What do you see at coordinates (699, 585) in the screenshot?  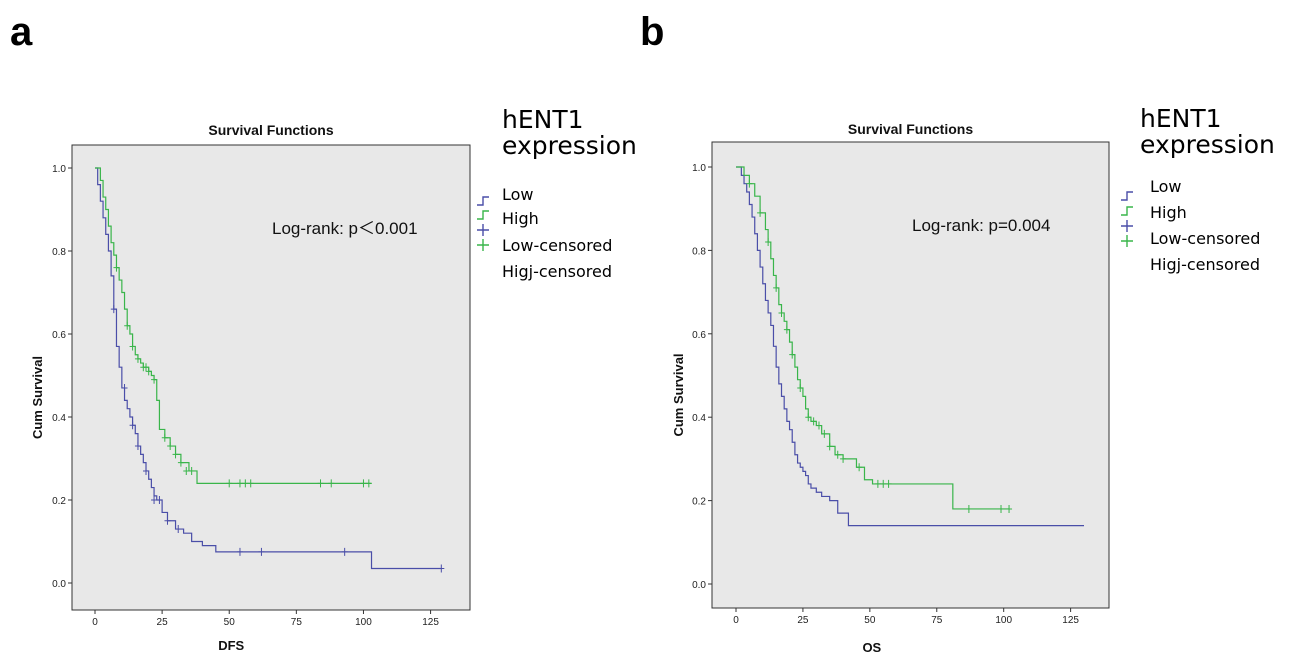 I see `y-tick-label: 0.0` at bounding box center [699, 585].